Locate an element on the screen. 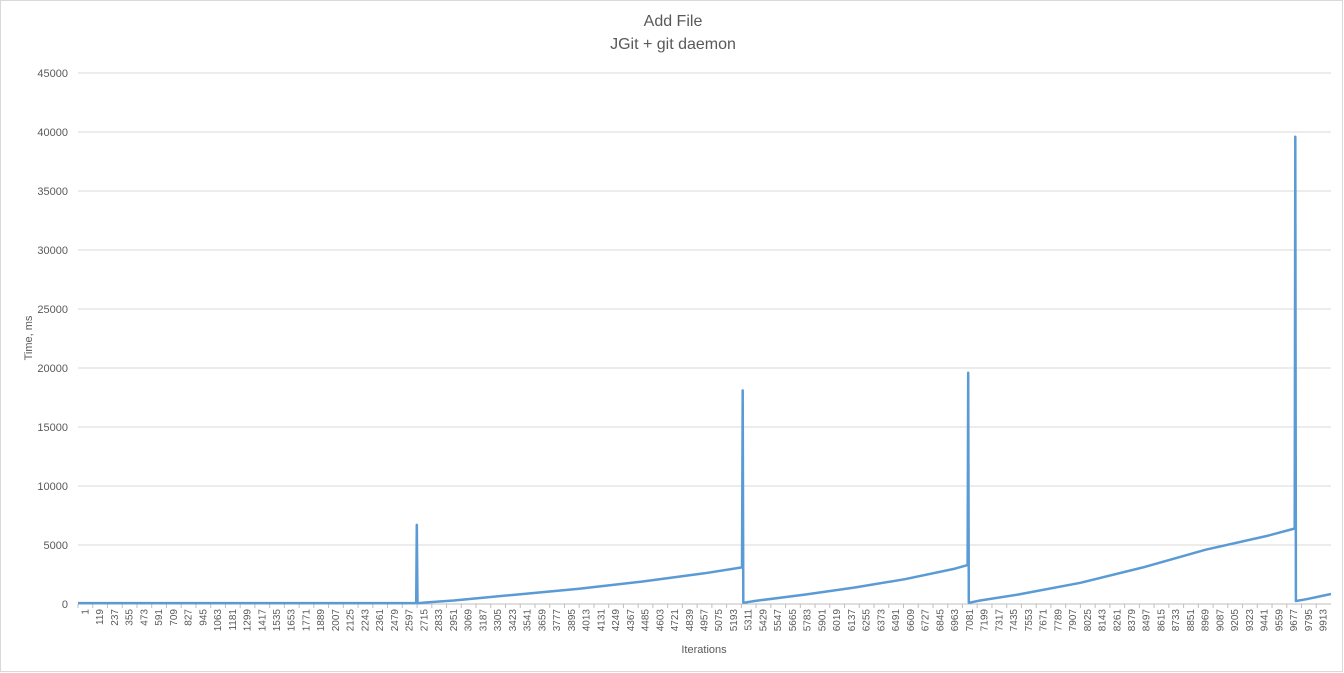 This screenshot has height=673, width=1344. x-tick-label: 4721 is located at coordinates (675, 620).